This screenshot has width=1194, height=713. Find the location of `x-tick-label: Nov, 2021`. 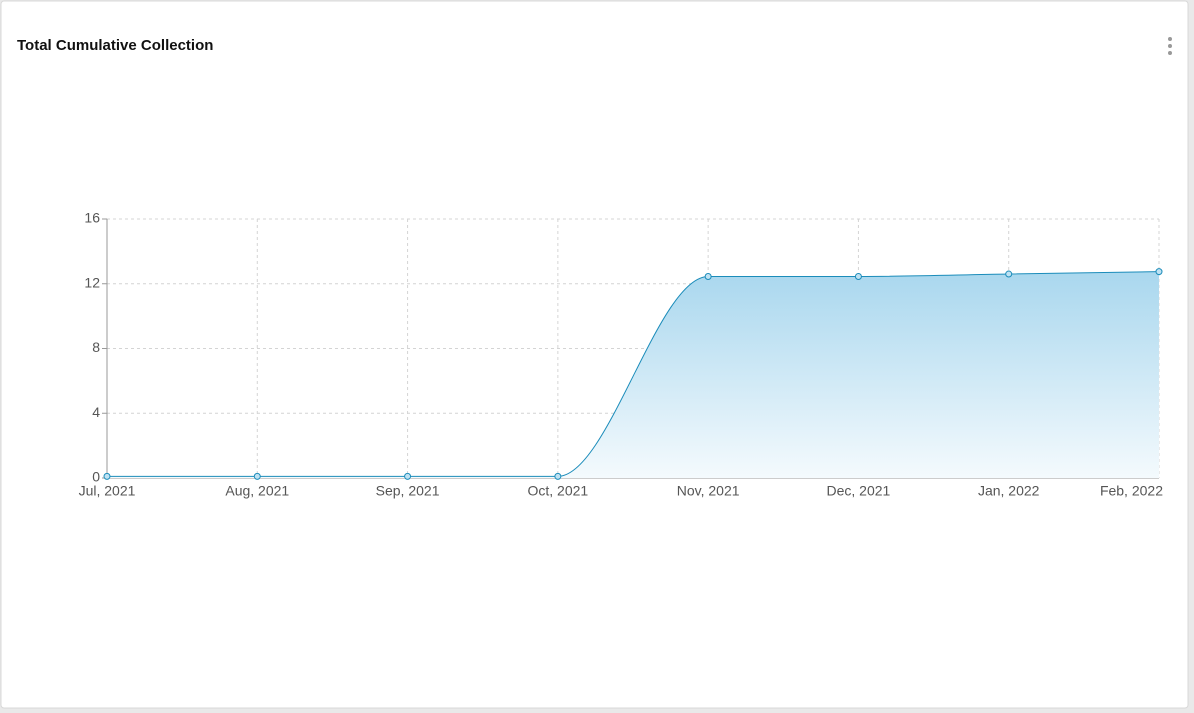

x-tick-label: Nov, 2021 is located at coordinates (708, 491).